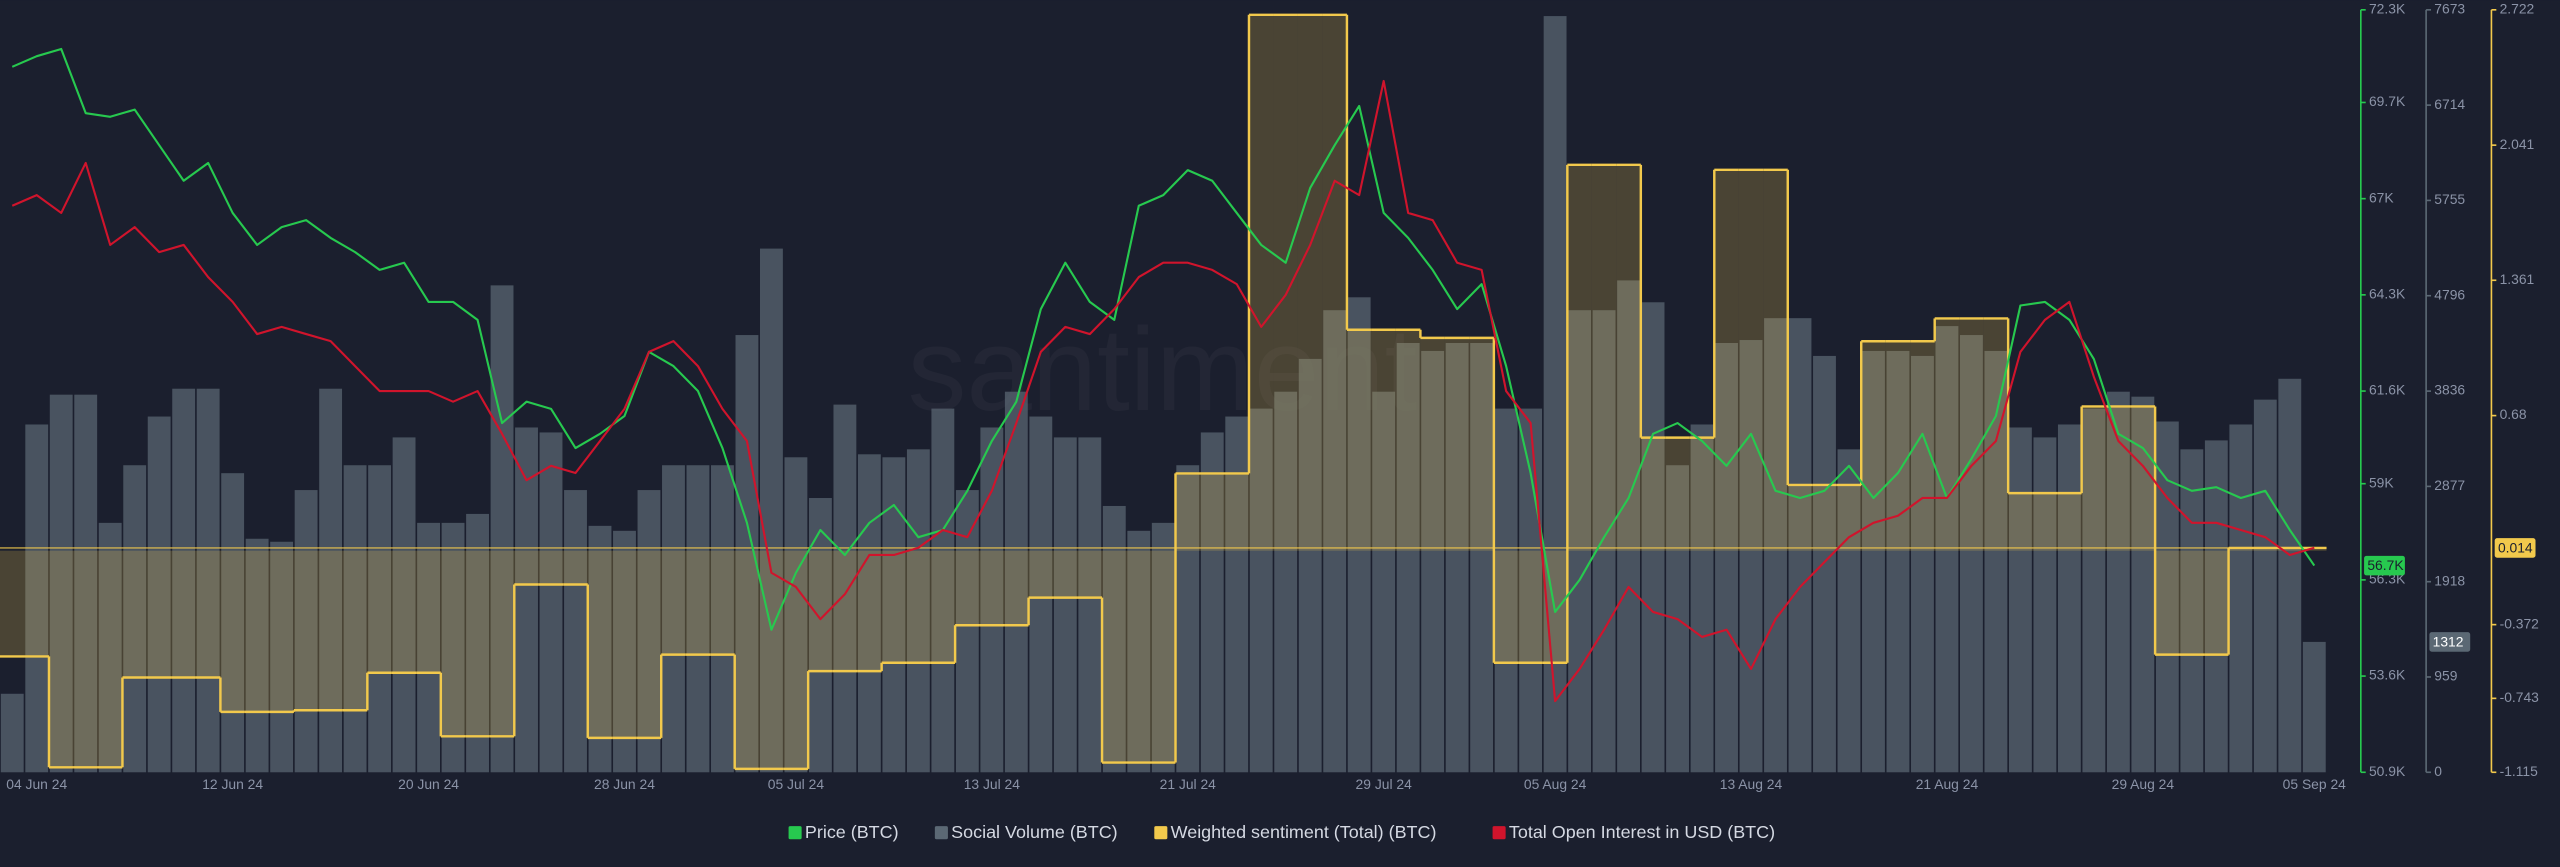 Image resolution: width=2560 pixels, height=867 pixels. Describe the element at coordinates (992, 784) in the screenshot. I see `x-tick-label: 13 Jul 24` at that location.